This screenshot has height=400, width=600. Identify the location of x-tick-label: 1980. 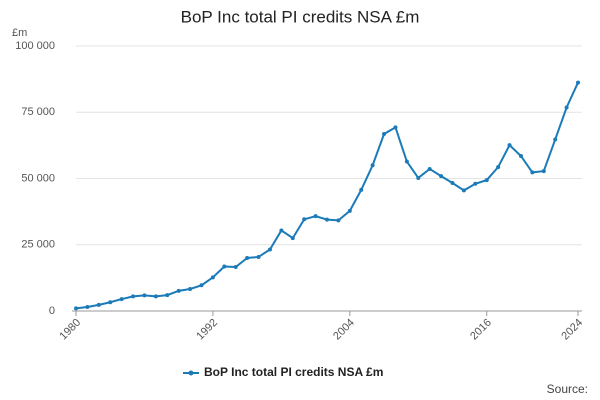
(70, 330).